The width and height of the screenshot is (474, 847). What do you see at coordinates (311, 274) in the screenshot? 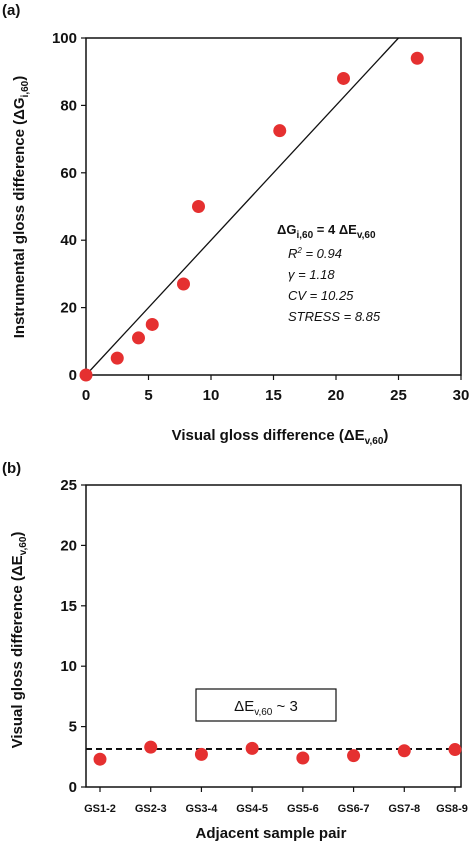
I see `stat-gamma: γ = 1.18` at bounding box center [311, 274].